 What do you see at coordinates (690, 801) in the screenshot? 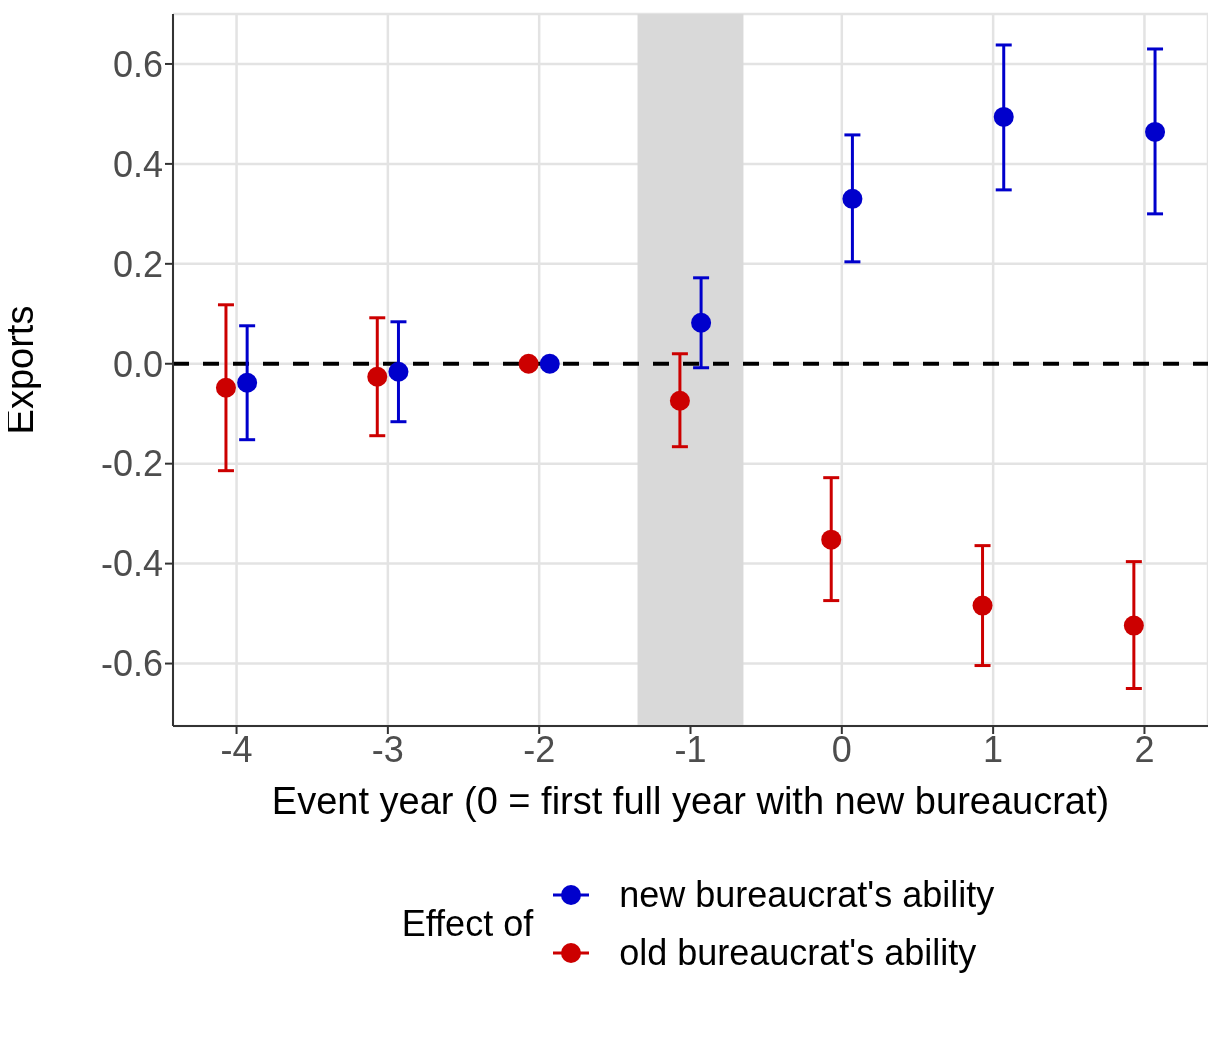
I see `x-axis-title: Event year (0 = first full year with new bureaucrat)` at bounding box center [690, 801].